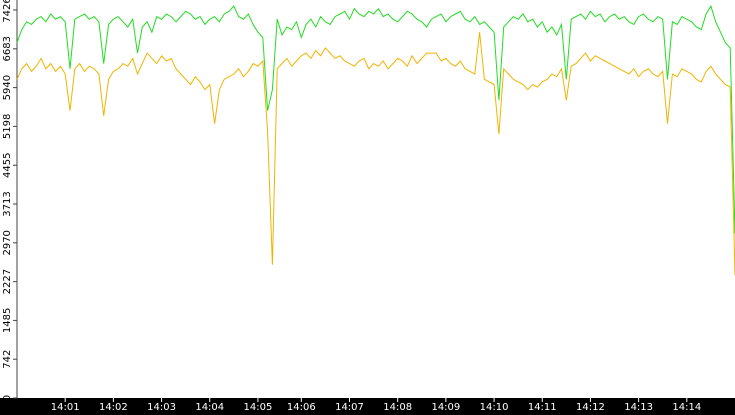 The height and width of the screenshot is (415, 735). I want to click on y-tick-label: 4455, so click(7, 164).